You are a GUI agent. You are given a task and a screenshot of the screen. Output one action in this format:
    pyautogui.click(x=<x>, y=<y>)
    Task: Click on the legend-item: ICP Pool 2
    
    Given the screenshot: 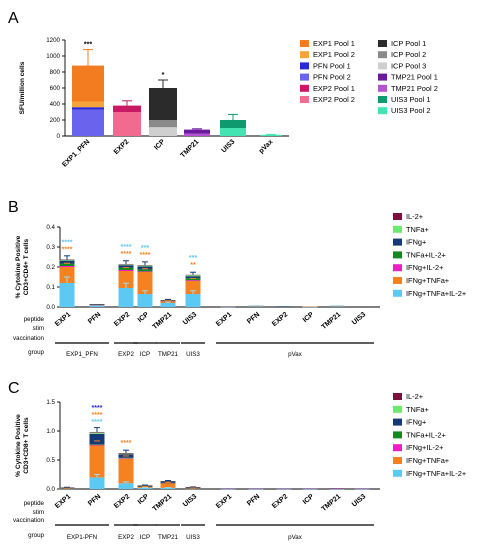 What is the action you would take?
    pyautogui.click(x=402, y=54)
    